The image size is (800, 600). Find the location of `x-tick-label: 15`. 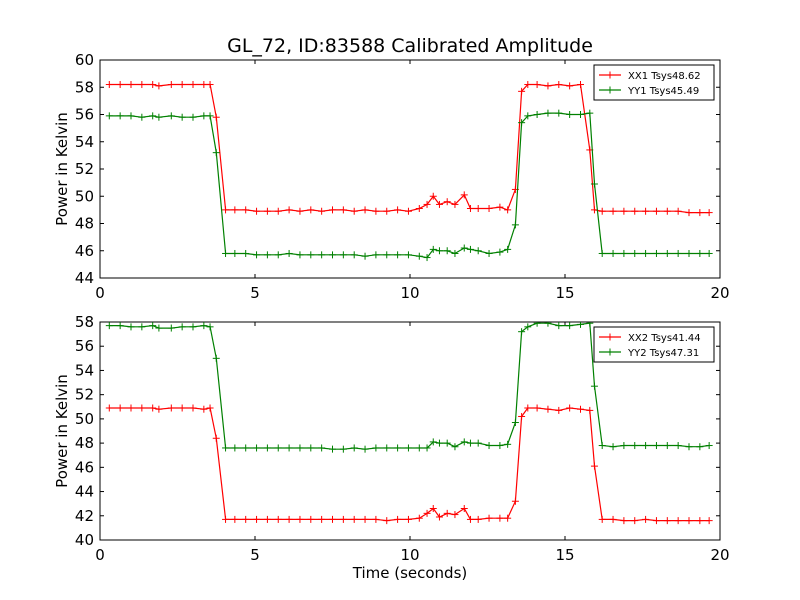

x-tick-label: 15 is located at coordinates (564, 293).